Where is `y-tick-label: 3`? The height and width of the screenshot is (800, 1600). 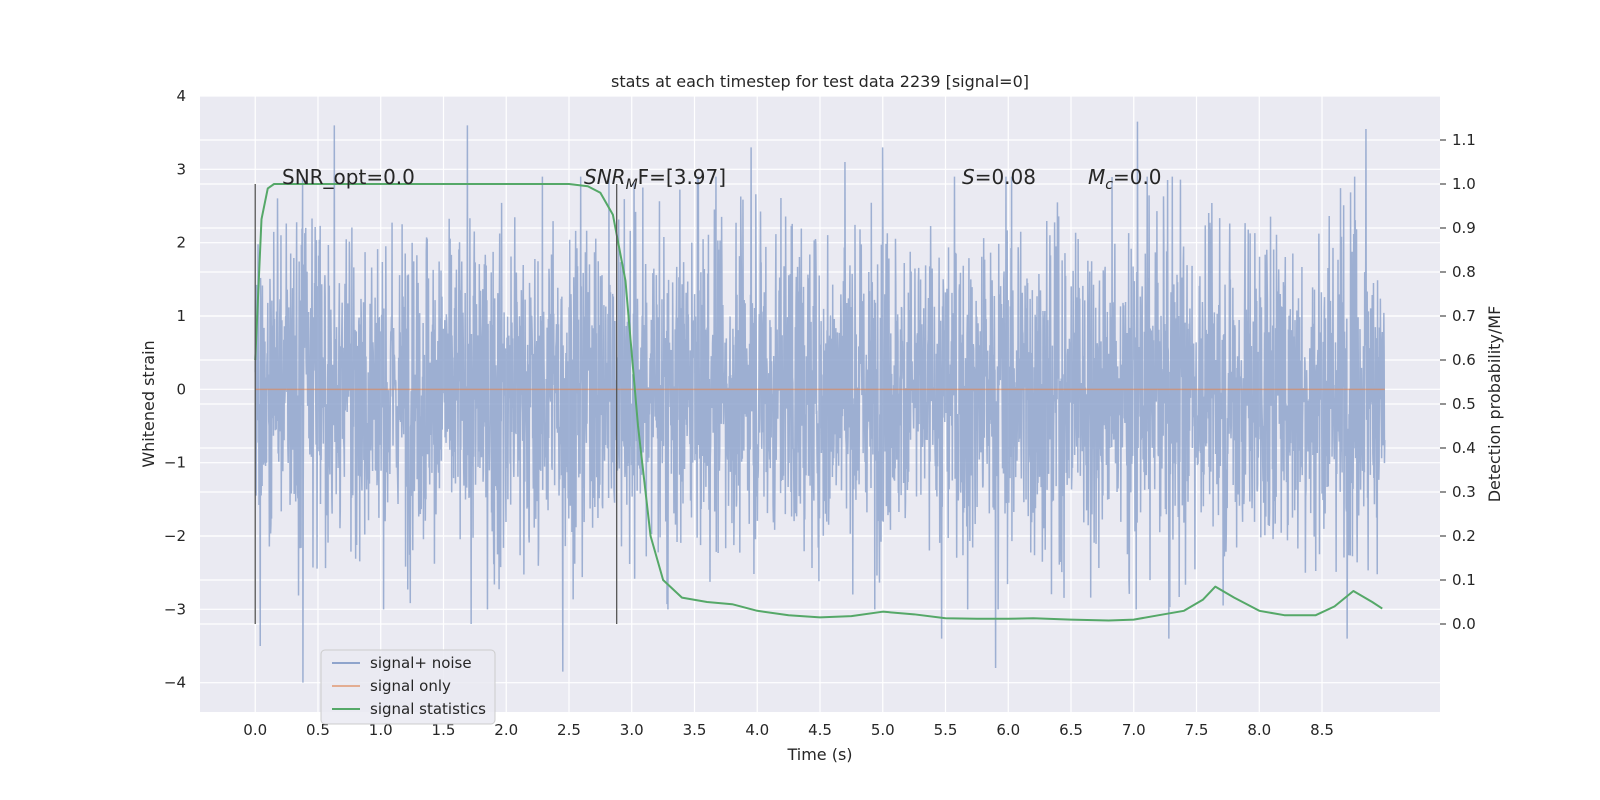
y-tick-label: 3 is located at coordinates (181, 169).